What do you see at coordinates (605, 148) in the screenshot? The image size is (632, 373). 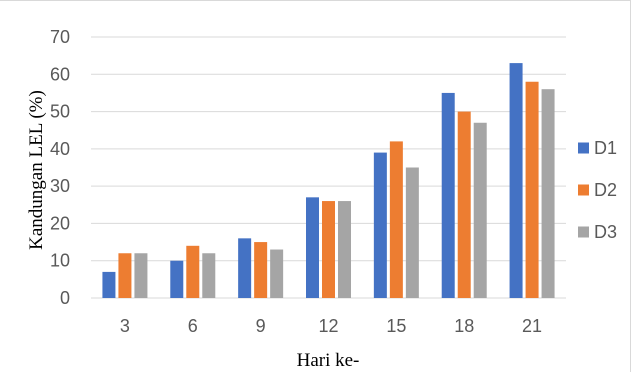 I see `legend-label-d1: D1` at bounding box center [605, 148].